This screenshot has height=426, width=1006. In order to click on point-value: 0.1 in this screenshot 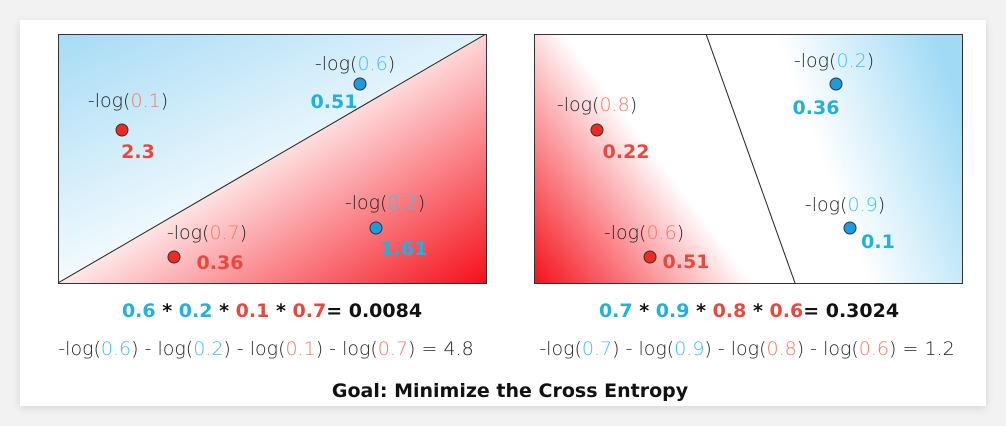, I will do `click(878, 242)`.